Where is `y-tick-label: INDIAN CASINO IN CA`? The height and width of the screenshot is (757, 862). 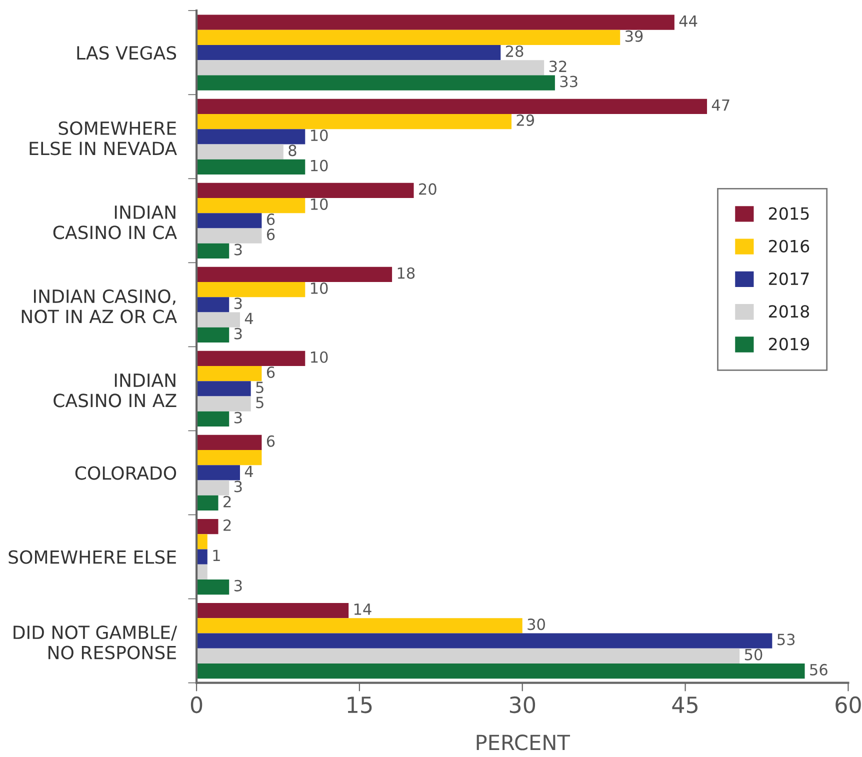 y-tick-label: INDIAN CASINO IN CA is located at coordinates (115, 223).